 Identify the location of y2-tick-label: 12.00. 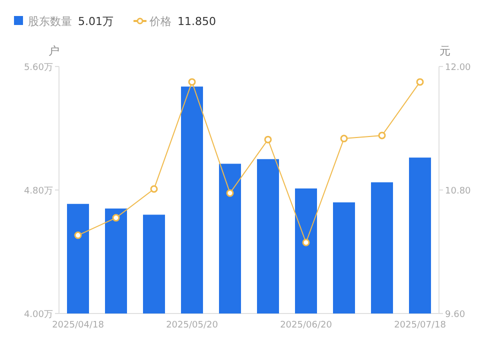
(458, 68).